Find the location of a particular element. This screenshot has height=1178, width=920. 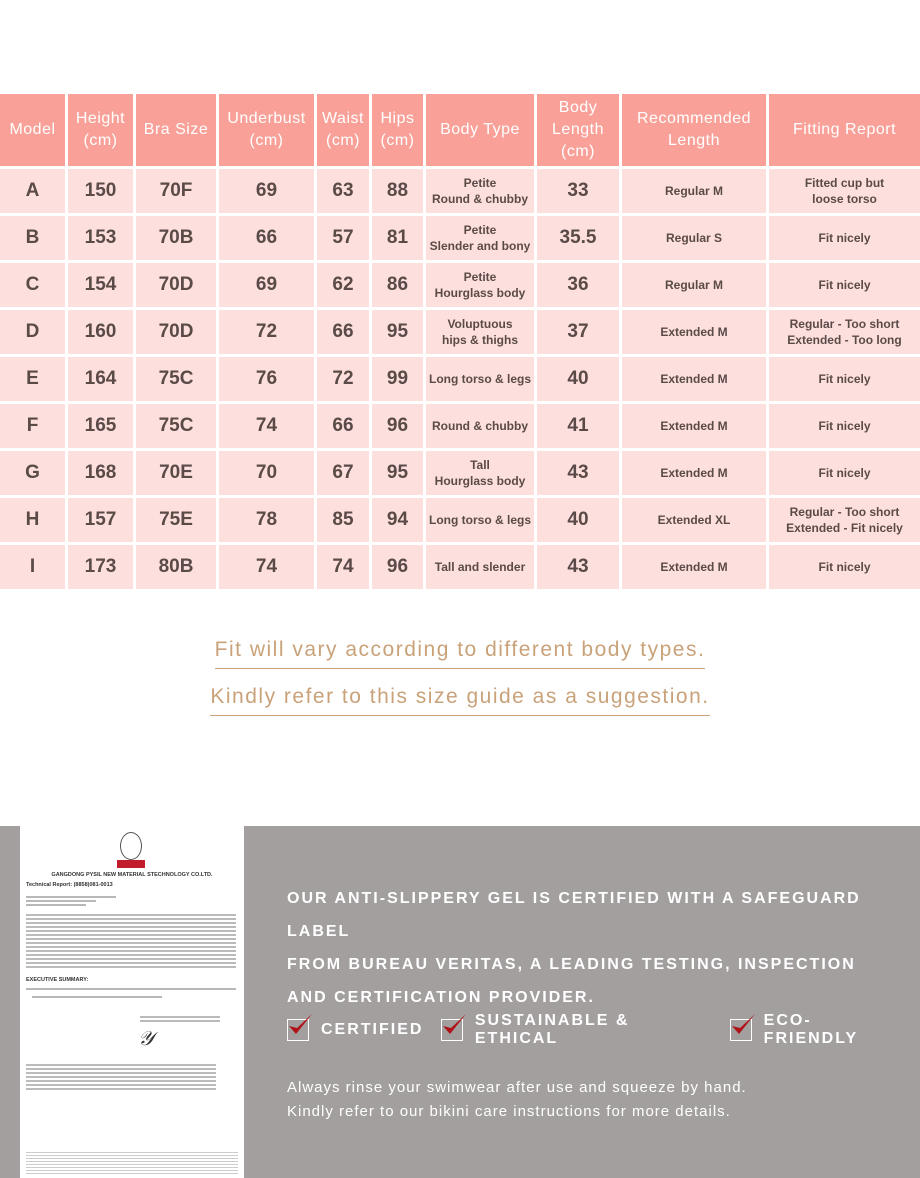

signature: 𝒴 is located at coordinates (146, 1038).